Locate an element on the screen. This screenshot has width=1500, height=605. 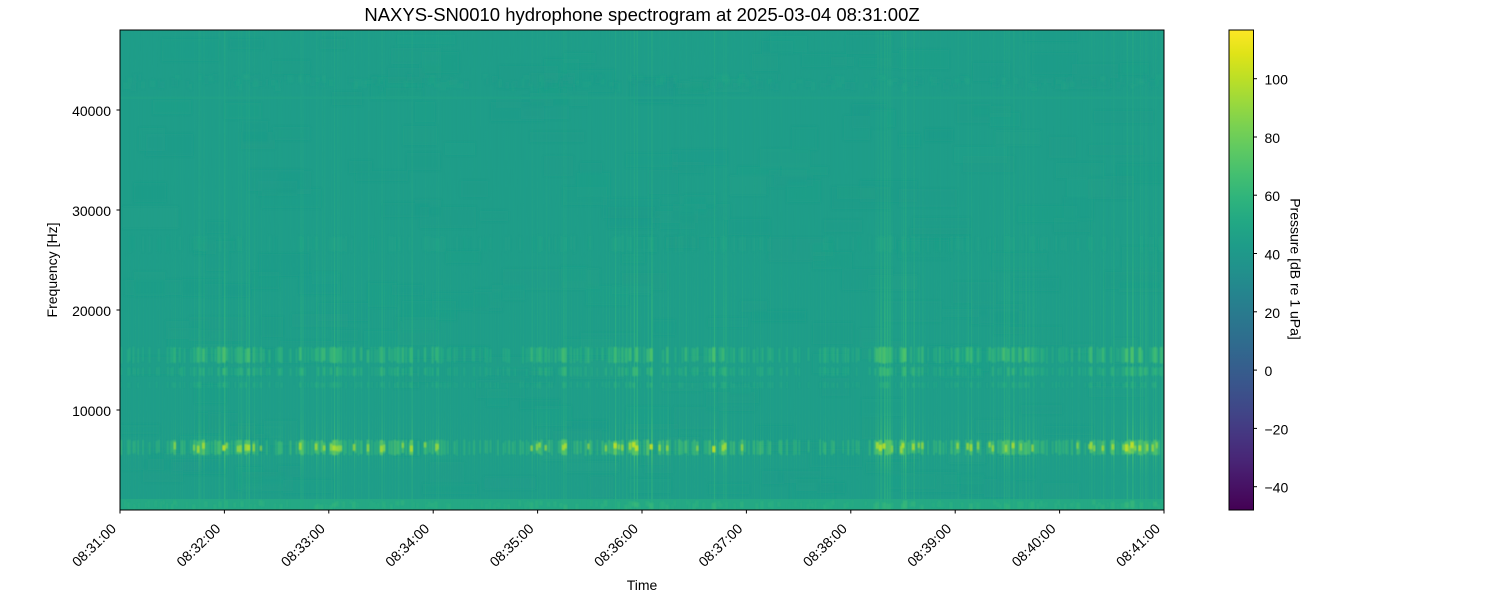
svg-text: 20000 is located at coordinates (91, 311).